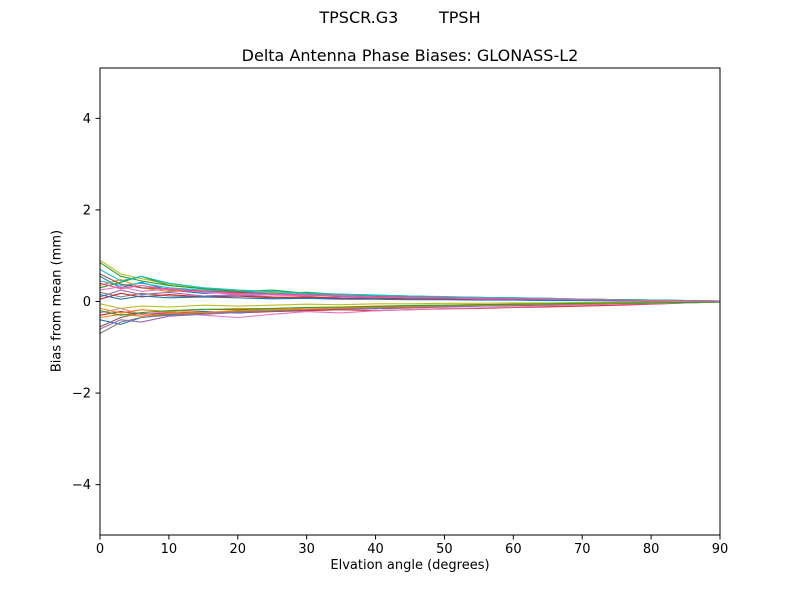  What do you see at coordinates (513, 549) in the screenshot?
I see `x-tick-label: 60` at bounding box center [513, 549].